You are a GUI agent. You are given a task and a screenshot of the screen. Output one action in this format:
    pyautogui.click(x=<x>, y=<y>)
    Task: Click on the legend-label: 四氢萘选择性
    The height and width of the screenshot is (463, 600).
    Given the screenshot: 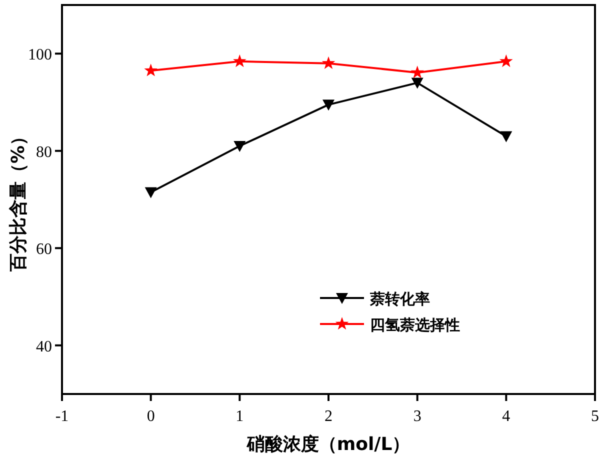 What is the action you would take?
    pyautogui.click(x=415, y=325)
    